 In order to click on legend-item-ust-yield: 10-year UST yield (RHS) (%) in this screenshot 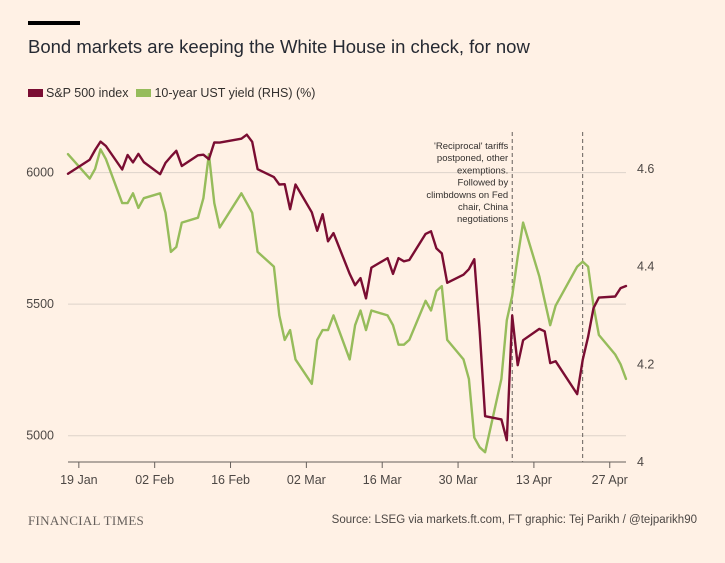, I will do `click(225, 93)`.